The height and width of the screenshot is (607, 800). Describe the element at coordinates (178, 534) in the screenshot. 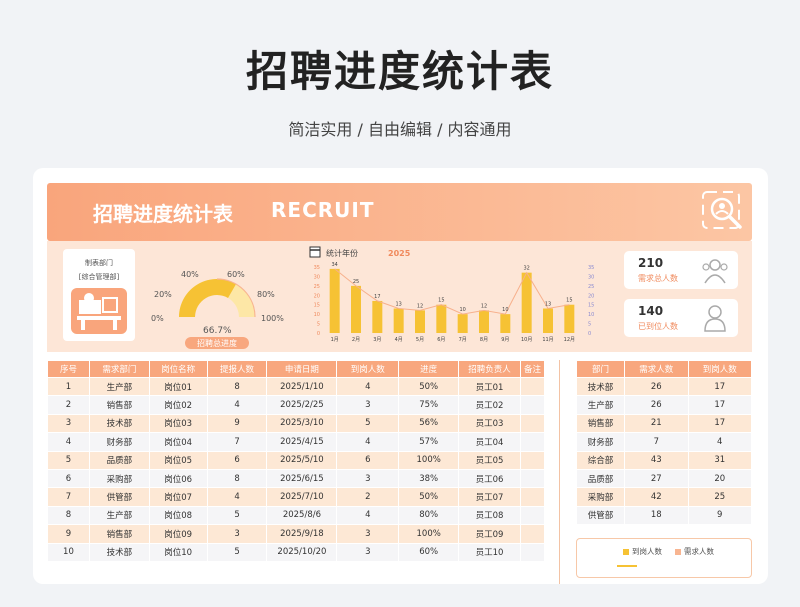

I see `table-cell: 岗位09` at that location.